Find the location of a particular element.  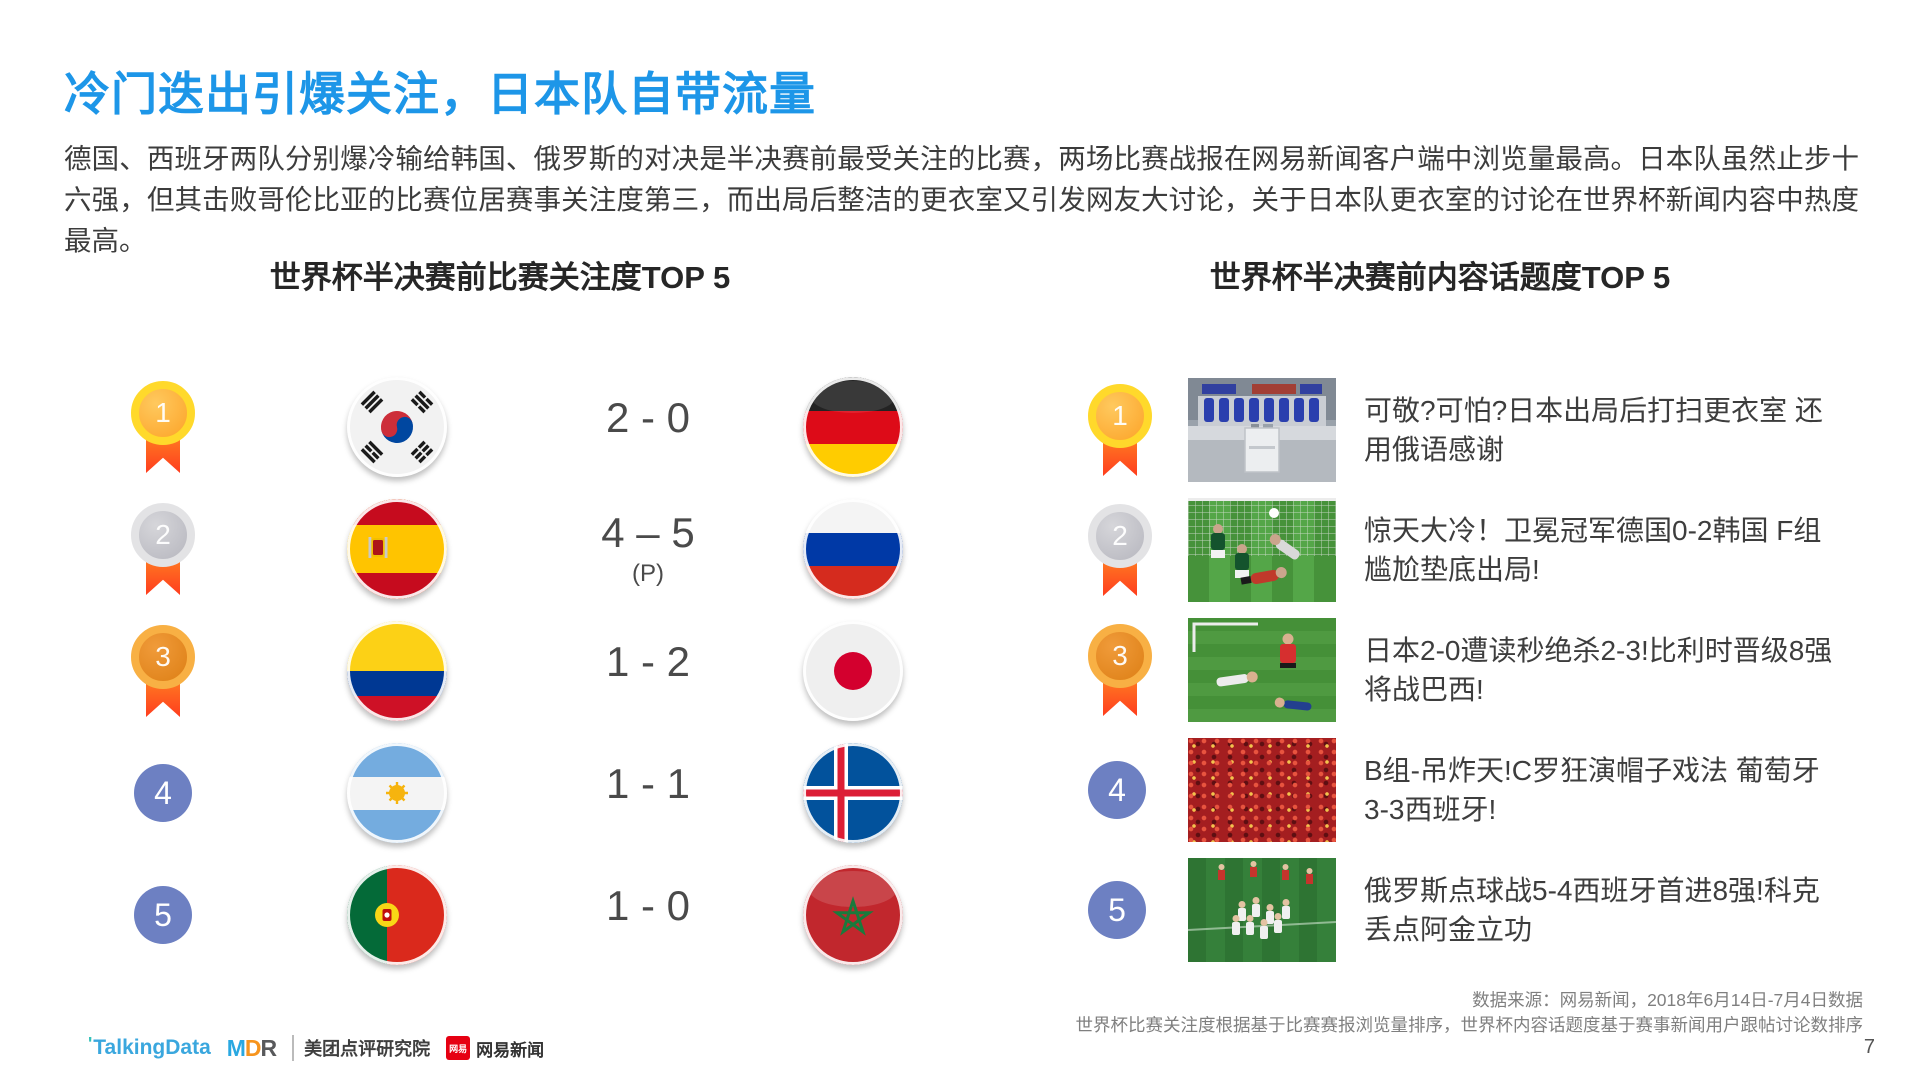

match-score: 2 - 0 is located at coordinates (648, 417).